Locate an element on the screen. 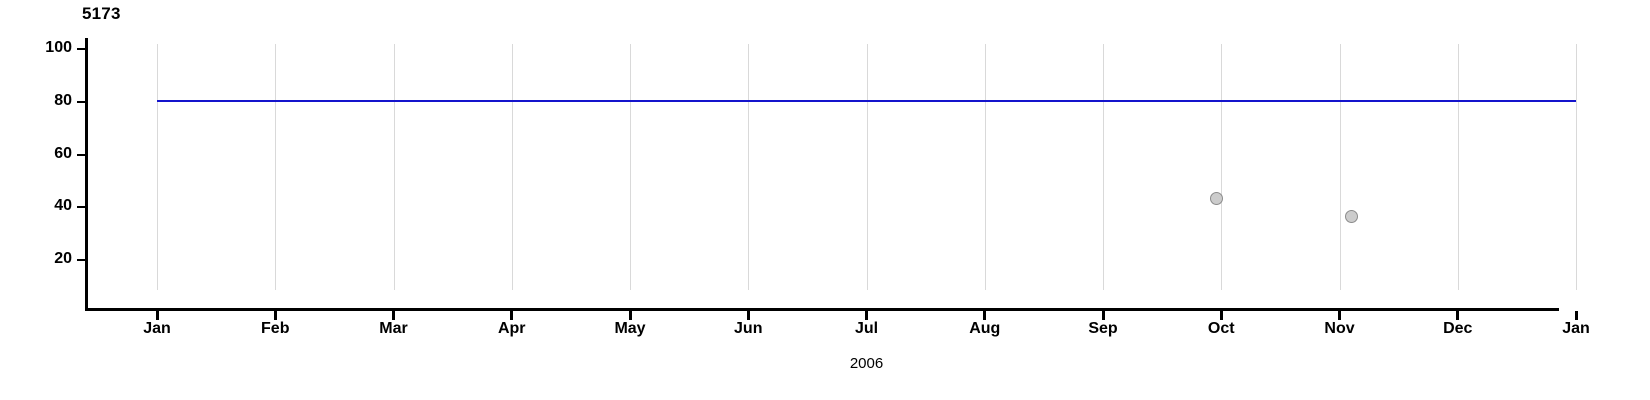 The image size is (1650, 400). x-tick-label-sep-8: Sep is located at coordinates (1103, 328).